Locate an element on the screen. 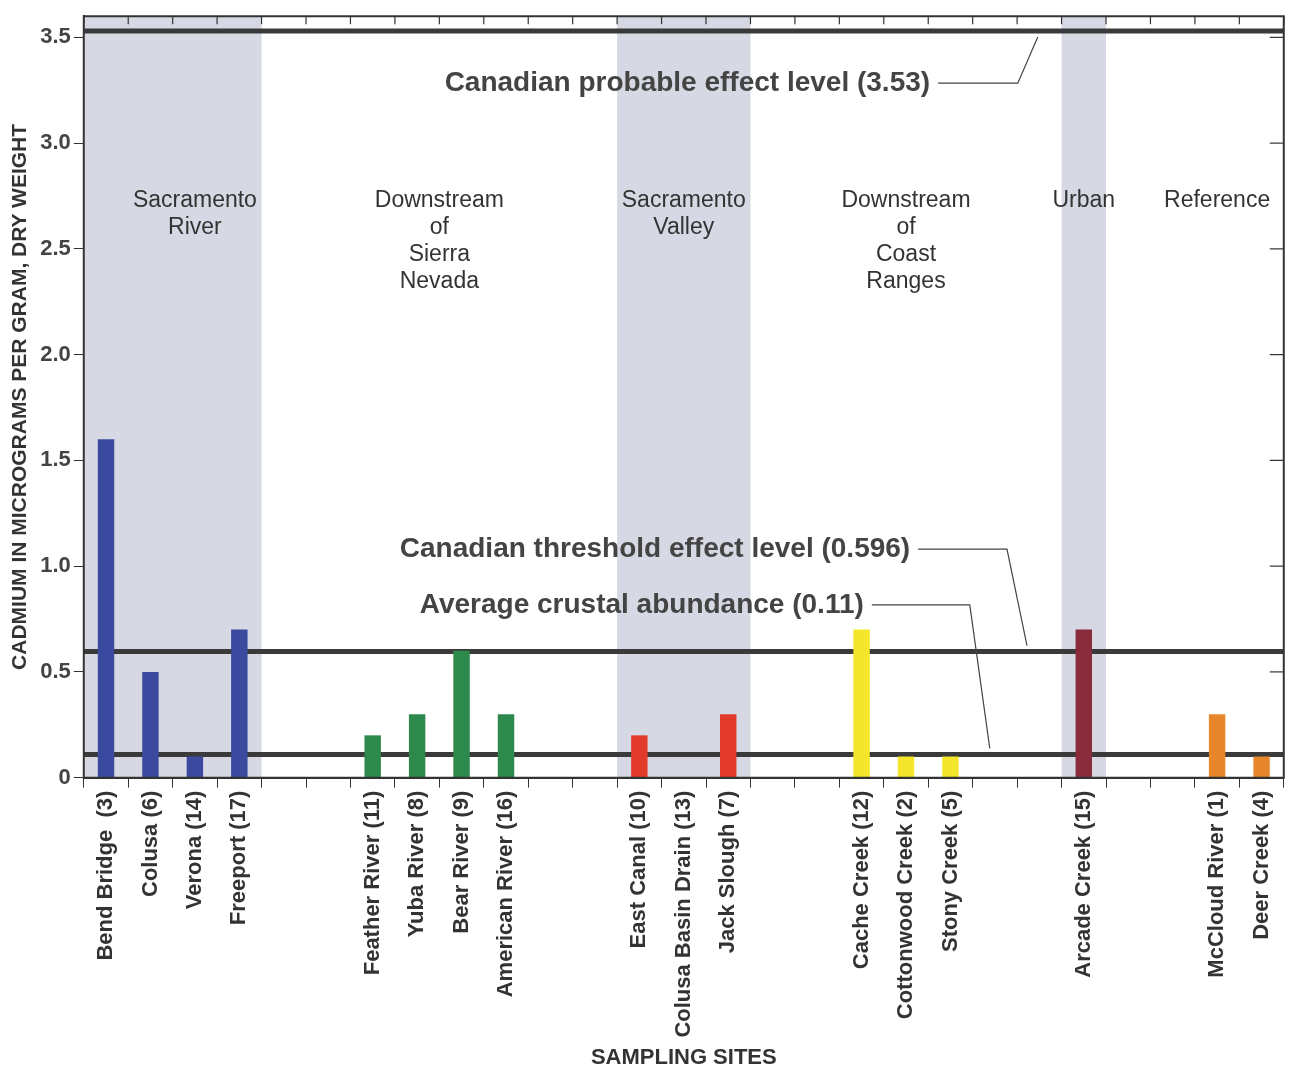  x-tick-label: Freeport (17) is located at coordinates (238, 858).